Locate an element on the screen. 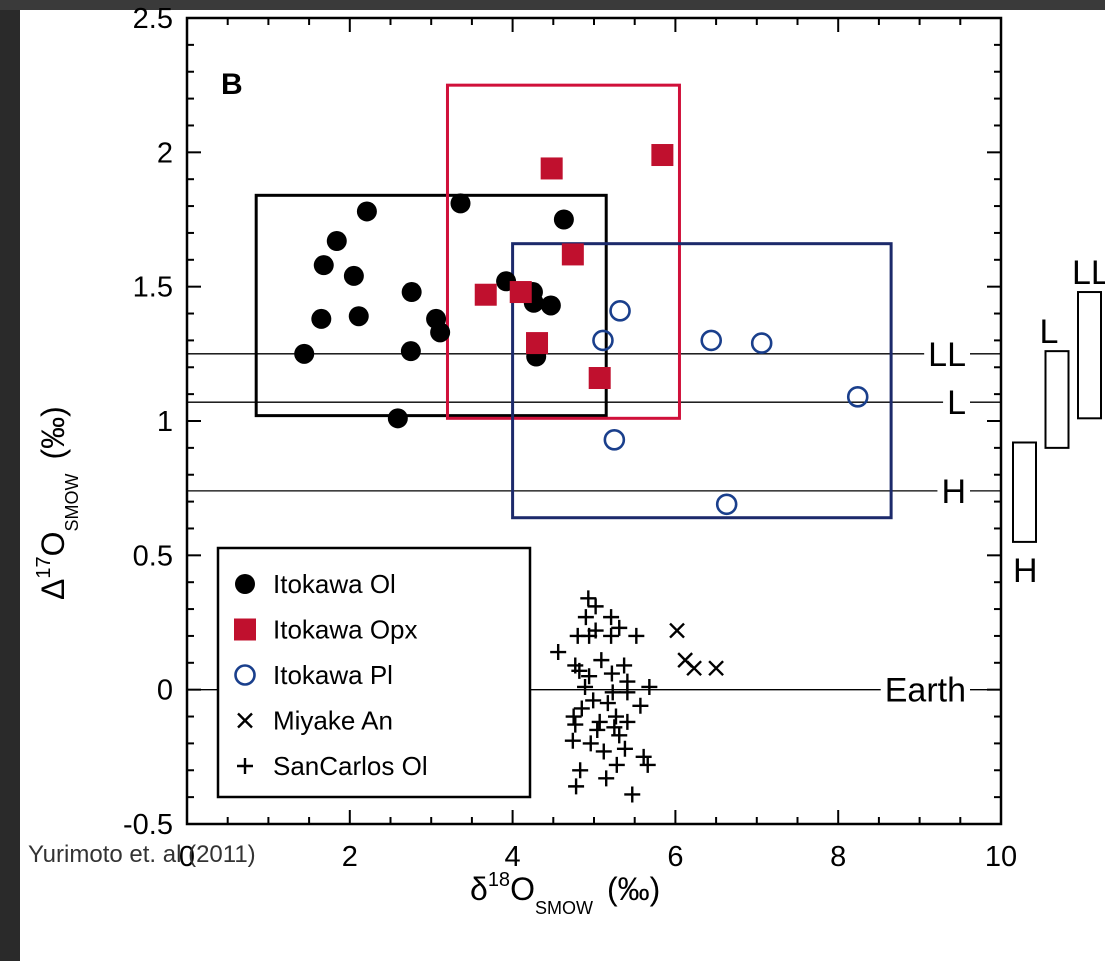 This screenshot has width=1105, height=961. x-tick-label: 10 is located at coordinates (1001, 857).